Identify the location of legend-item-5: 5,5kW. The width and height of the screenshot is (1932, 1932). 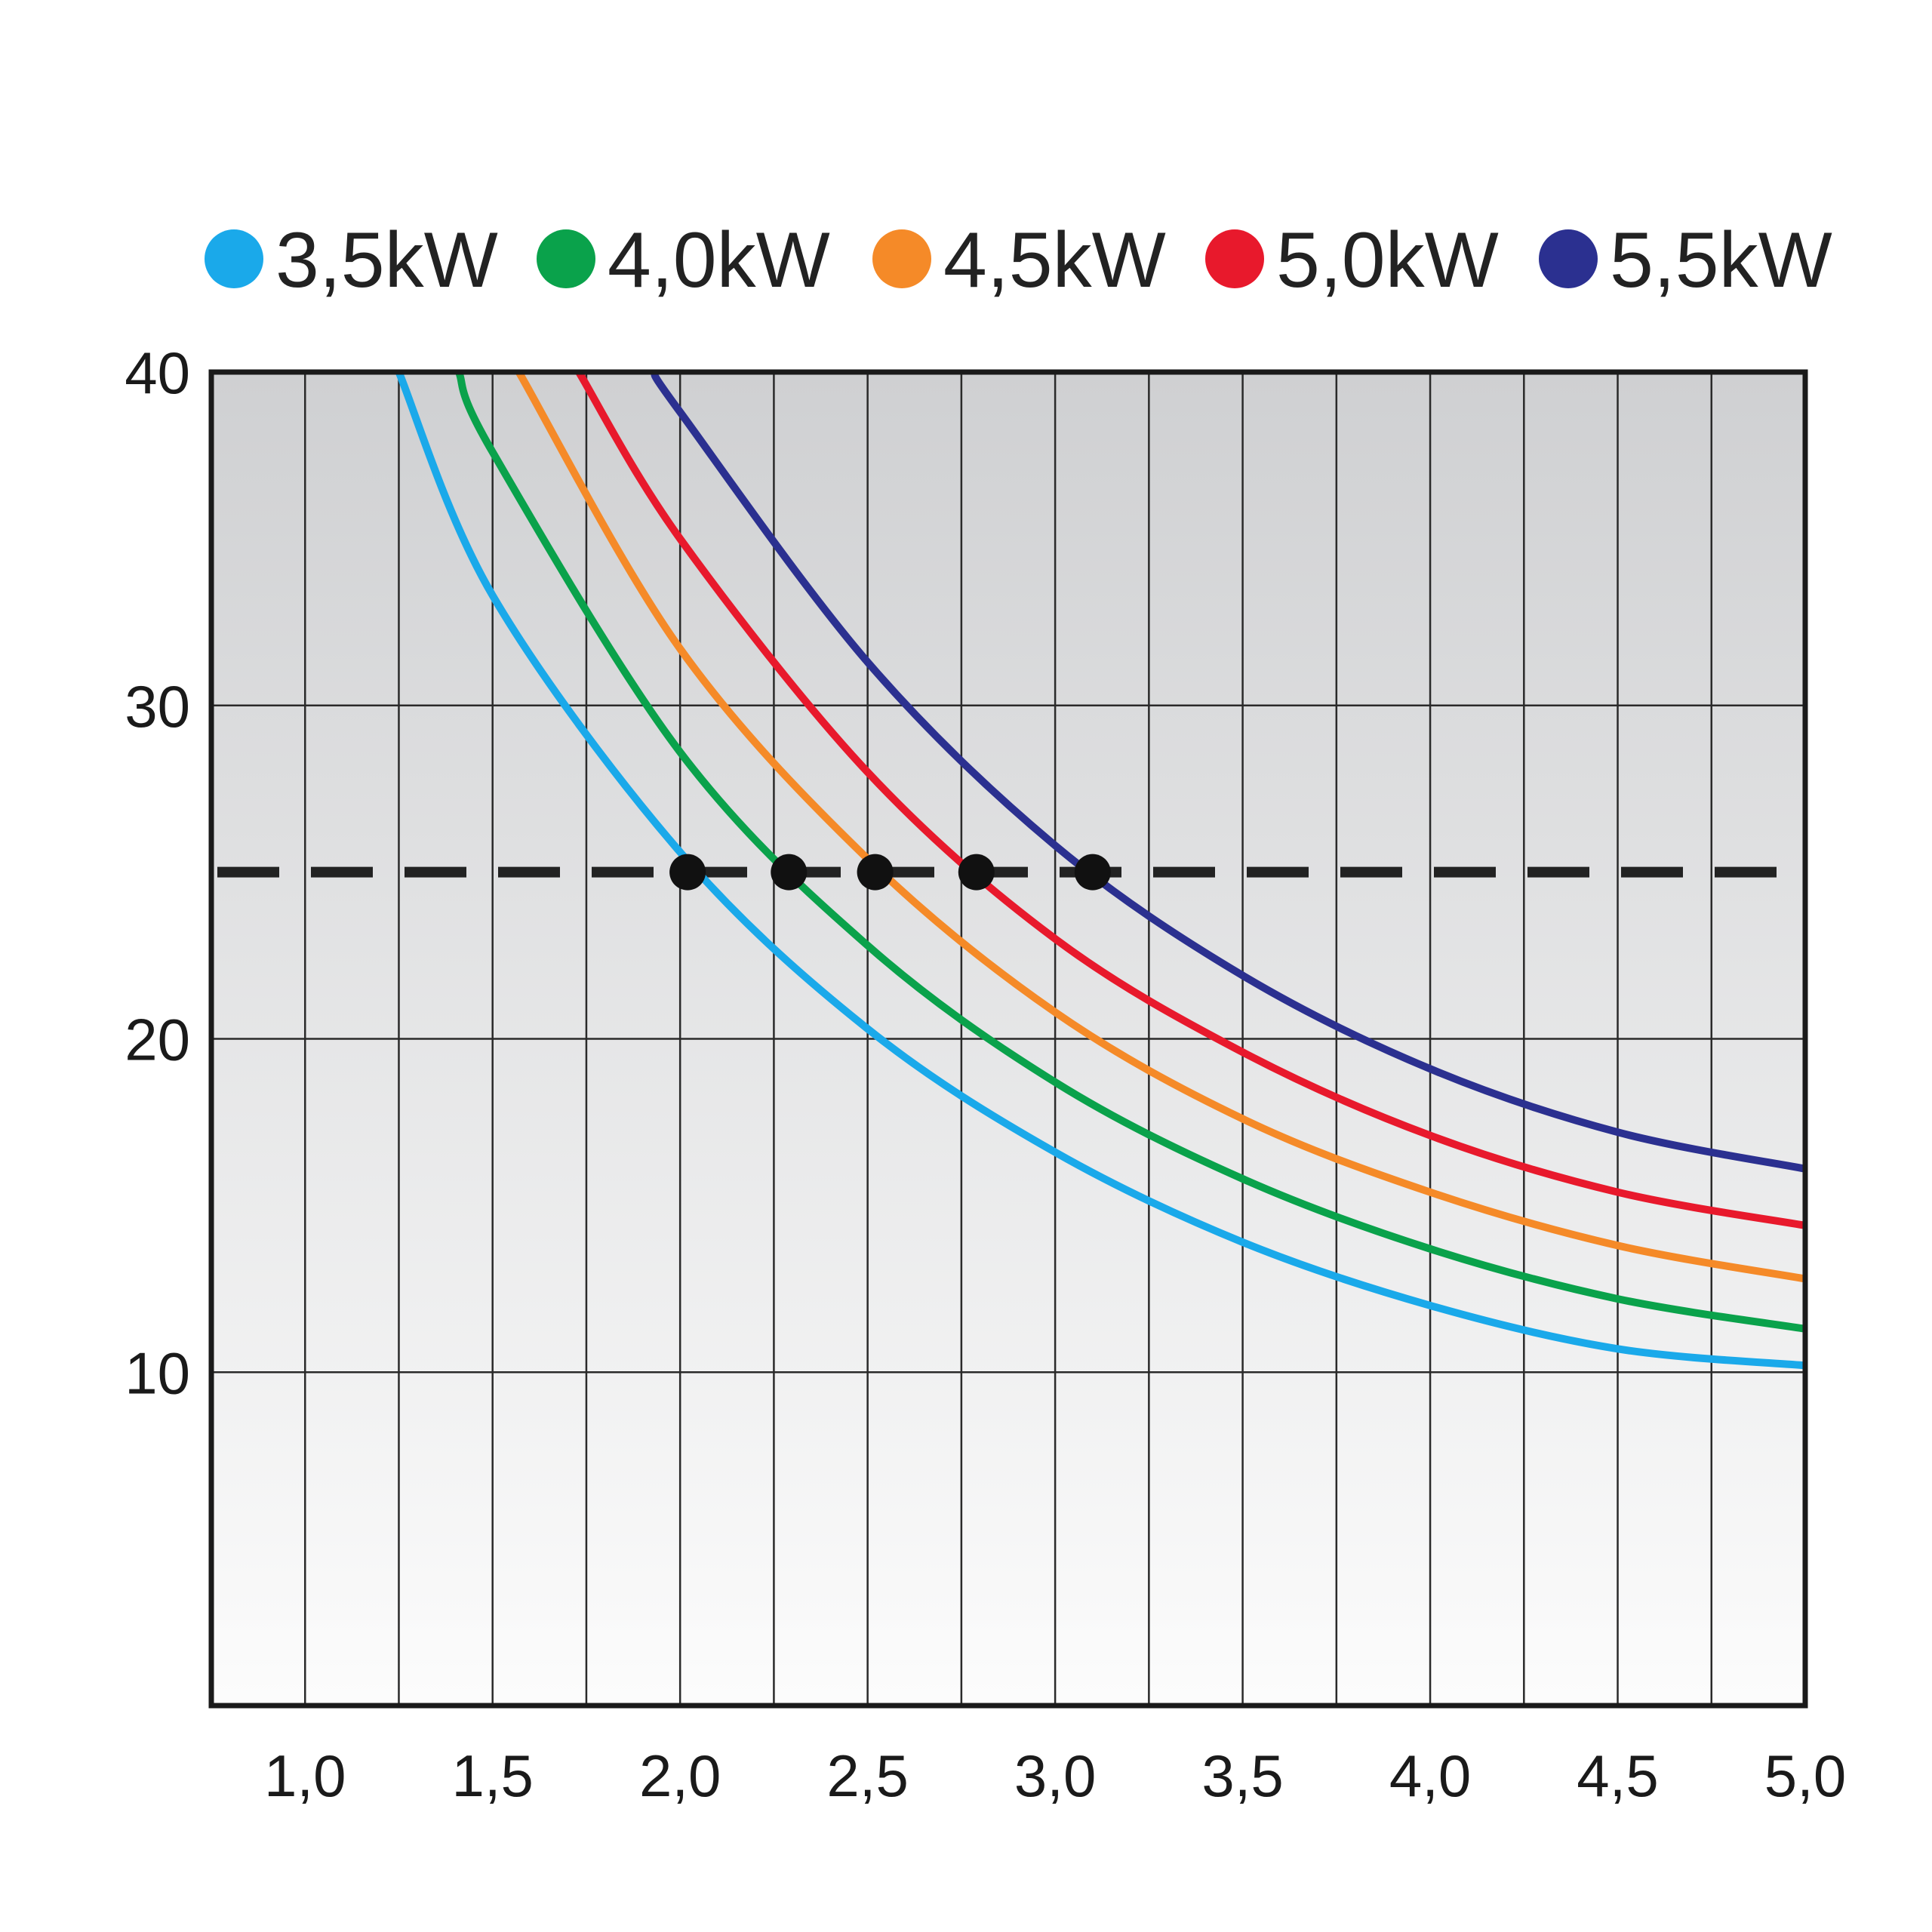
(1685, 260).